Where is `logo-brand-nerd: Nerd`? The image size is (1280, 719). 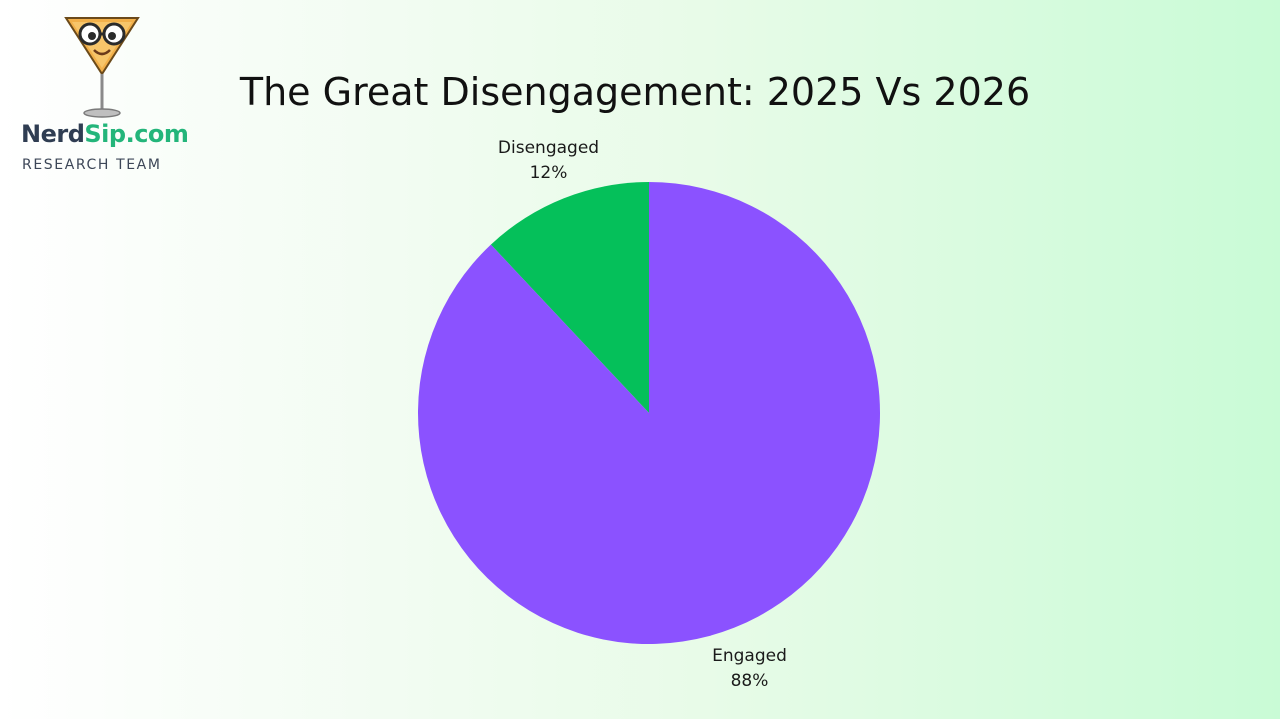 logo-brand-nerd: Nerd is located at coordinates (53, 134).